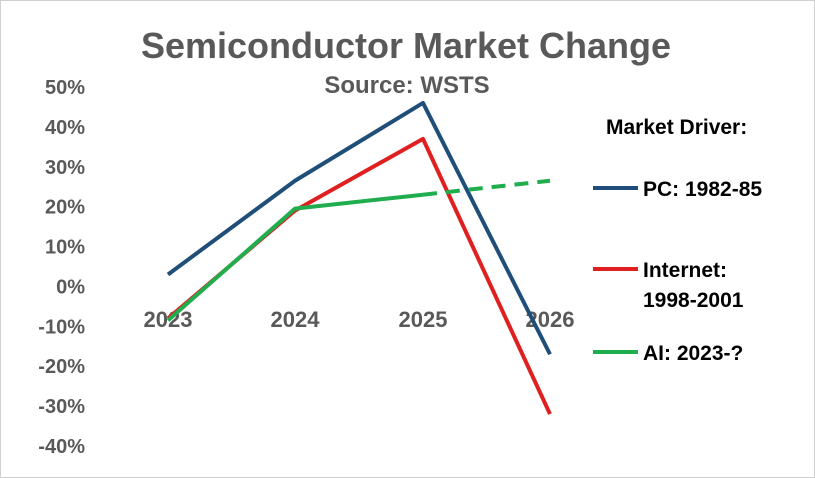 Image resolution: width=815 pixels, height=478 pixels. I want to click on y-tick-label: -10%, so click(61, 327).